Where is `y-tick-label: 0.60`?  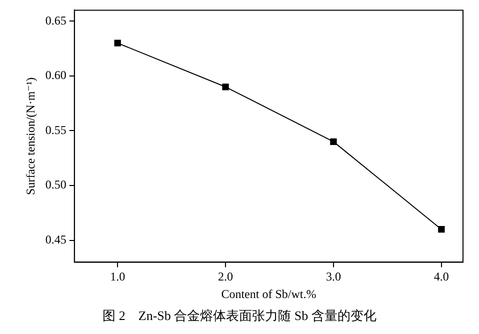
y-tick-label: 0.60 is located at coordinates (55, 75).